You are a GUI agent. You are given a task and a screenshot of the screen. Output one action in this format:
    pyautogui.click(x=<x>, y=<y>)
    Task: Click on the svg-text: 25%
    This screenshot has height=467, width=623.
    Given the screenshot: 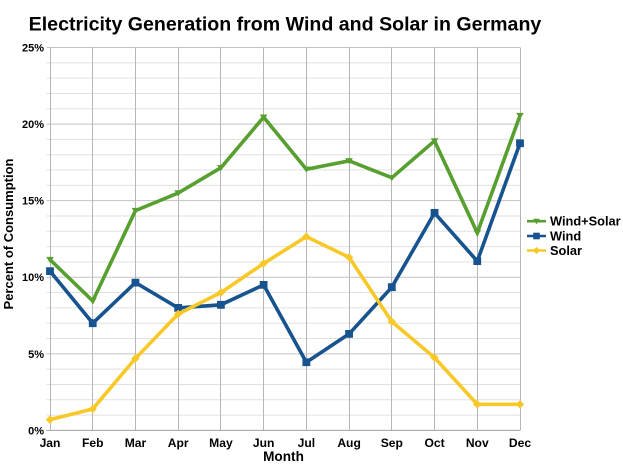 What is the action you would take?
    pyautogui.click(x=33, y=49)
    